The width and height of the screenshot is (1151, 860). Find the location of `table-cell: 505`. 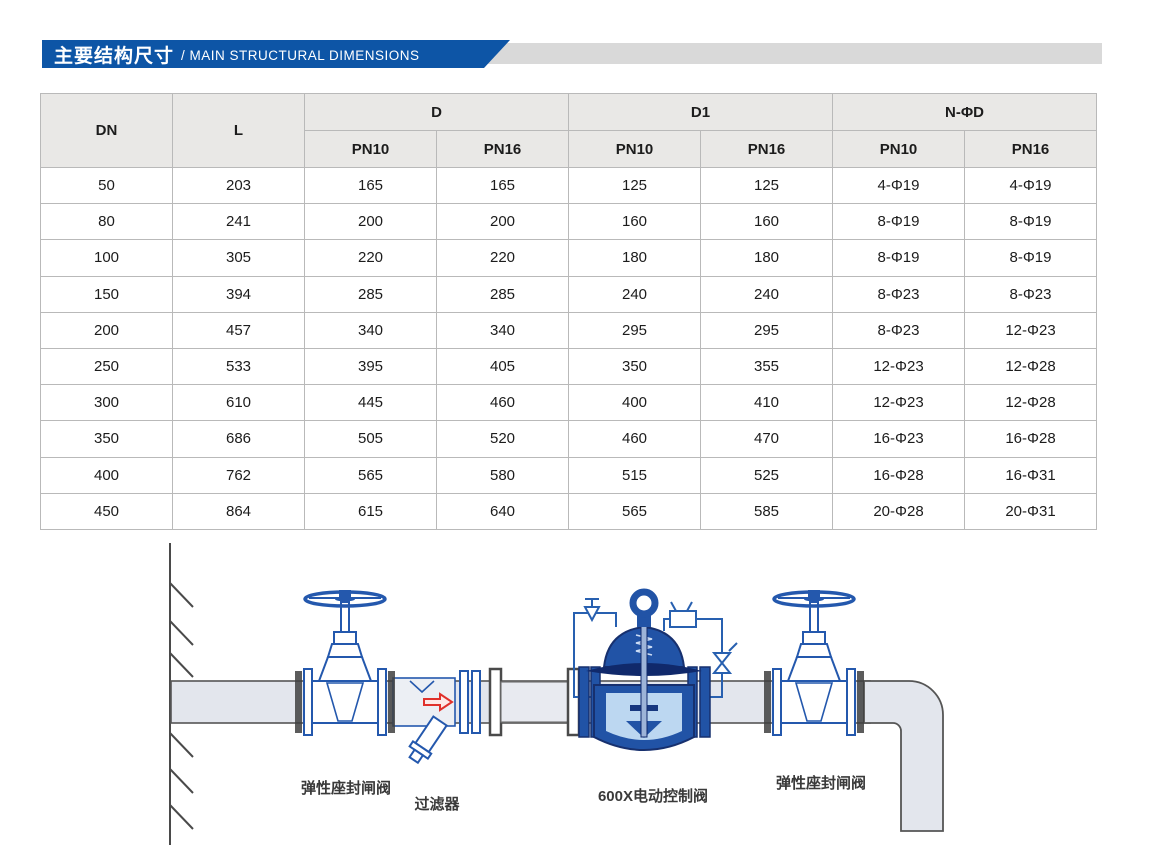

table-cell: 505 is located at coordinates (370, 439).